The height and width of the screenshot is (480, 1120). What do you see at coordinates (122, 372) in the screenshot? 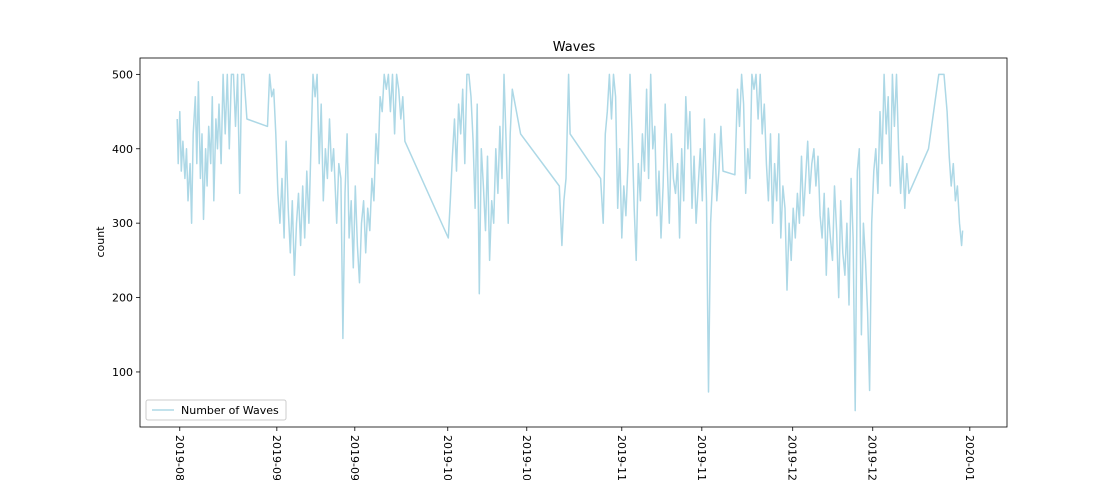
I see `y-tick-label: 100` at bounding box center [122, 372].